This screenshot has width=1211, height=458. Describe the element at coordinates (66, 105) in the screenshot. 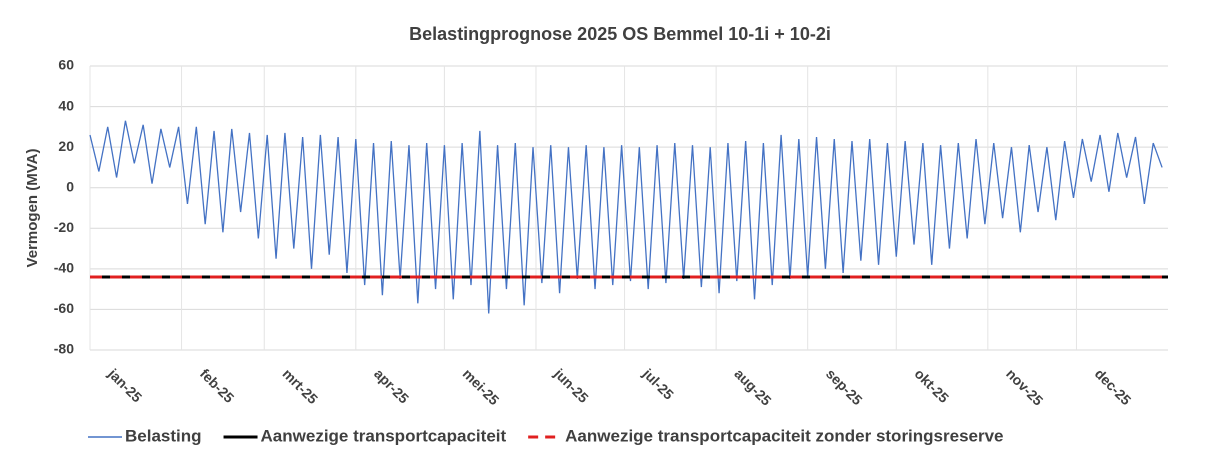

I see `y-tick-label: 40` at that location.